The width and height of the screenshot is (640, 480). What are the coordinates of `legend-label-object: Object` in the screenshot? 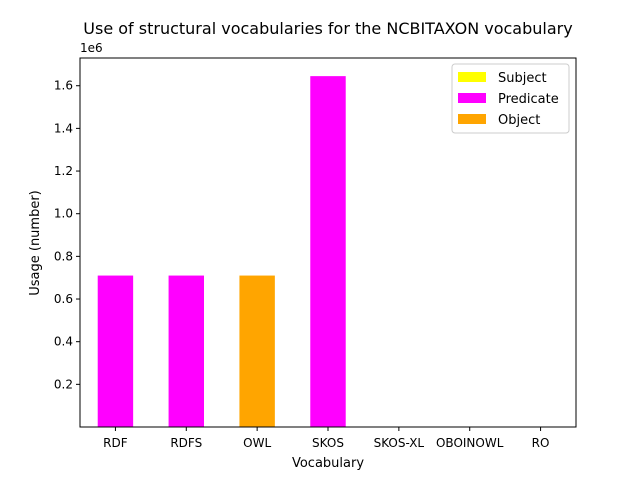 It's located at (519, 120).